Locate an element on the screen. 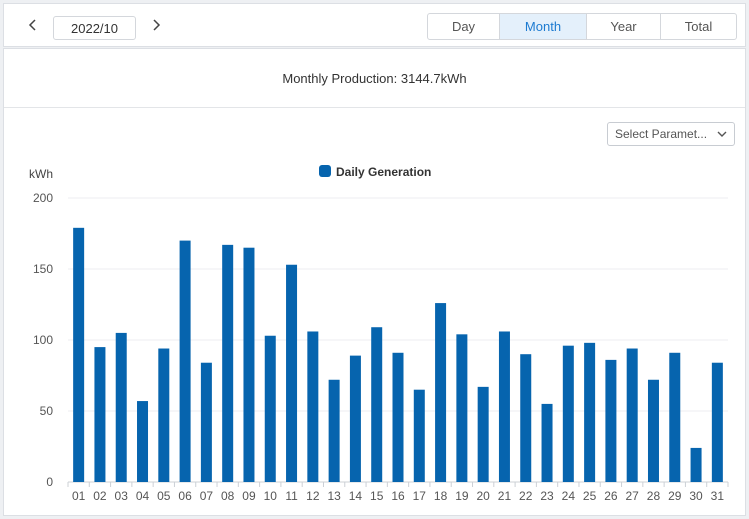 The height and width of the screenshot is (519, 749). x-tick-label: 21 is located at coordinates (505, 496).